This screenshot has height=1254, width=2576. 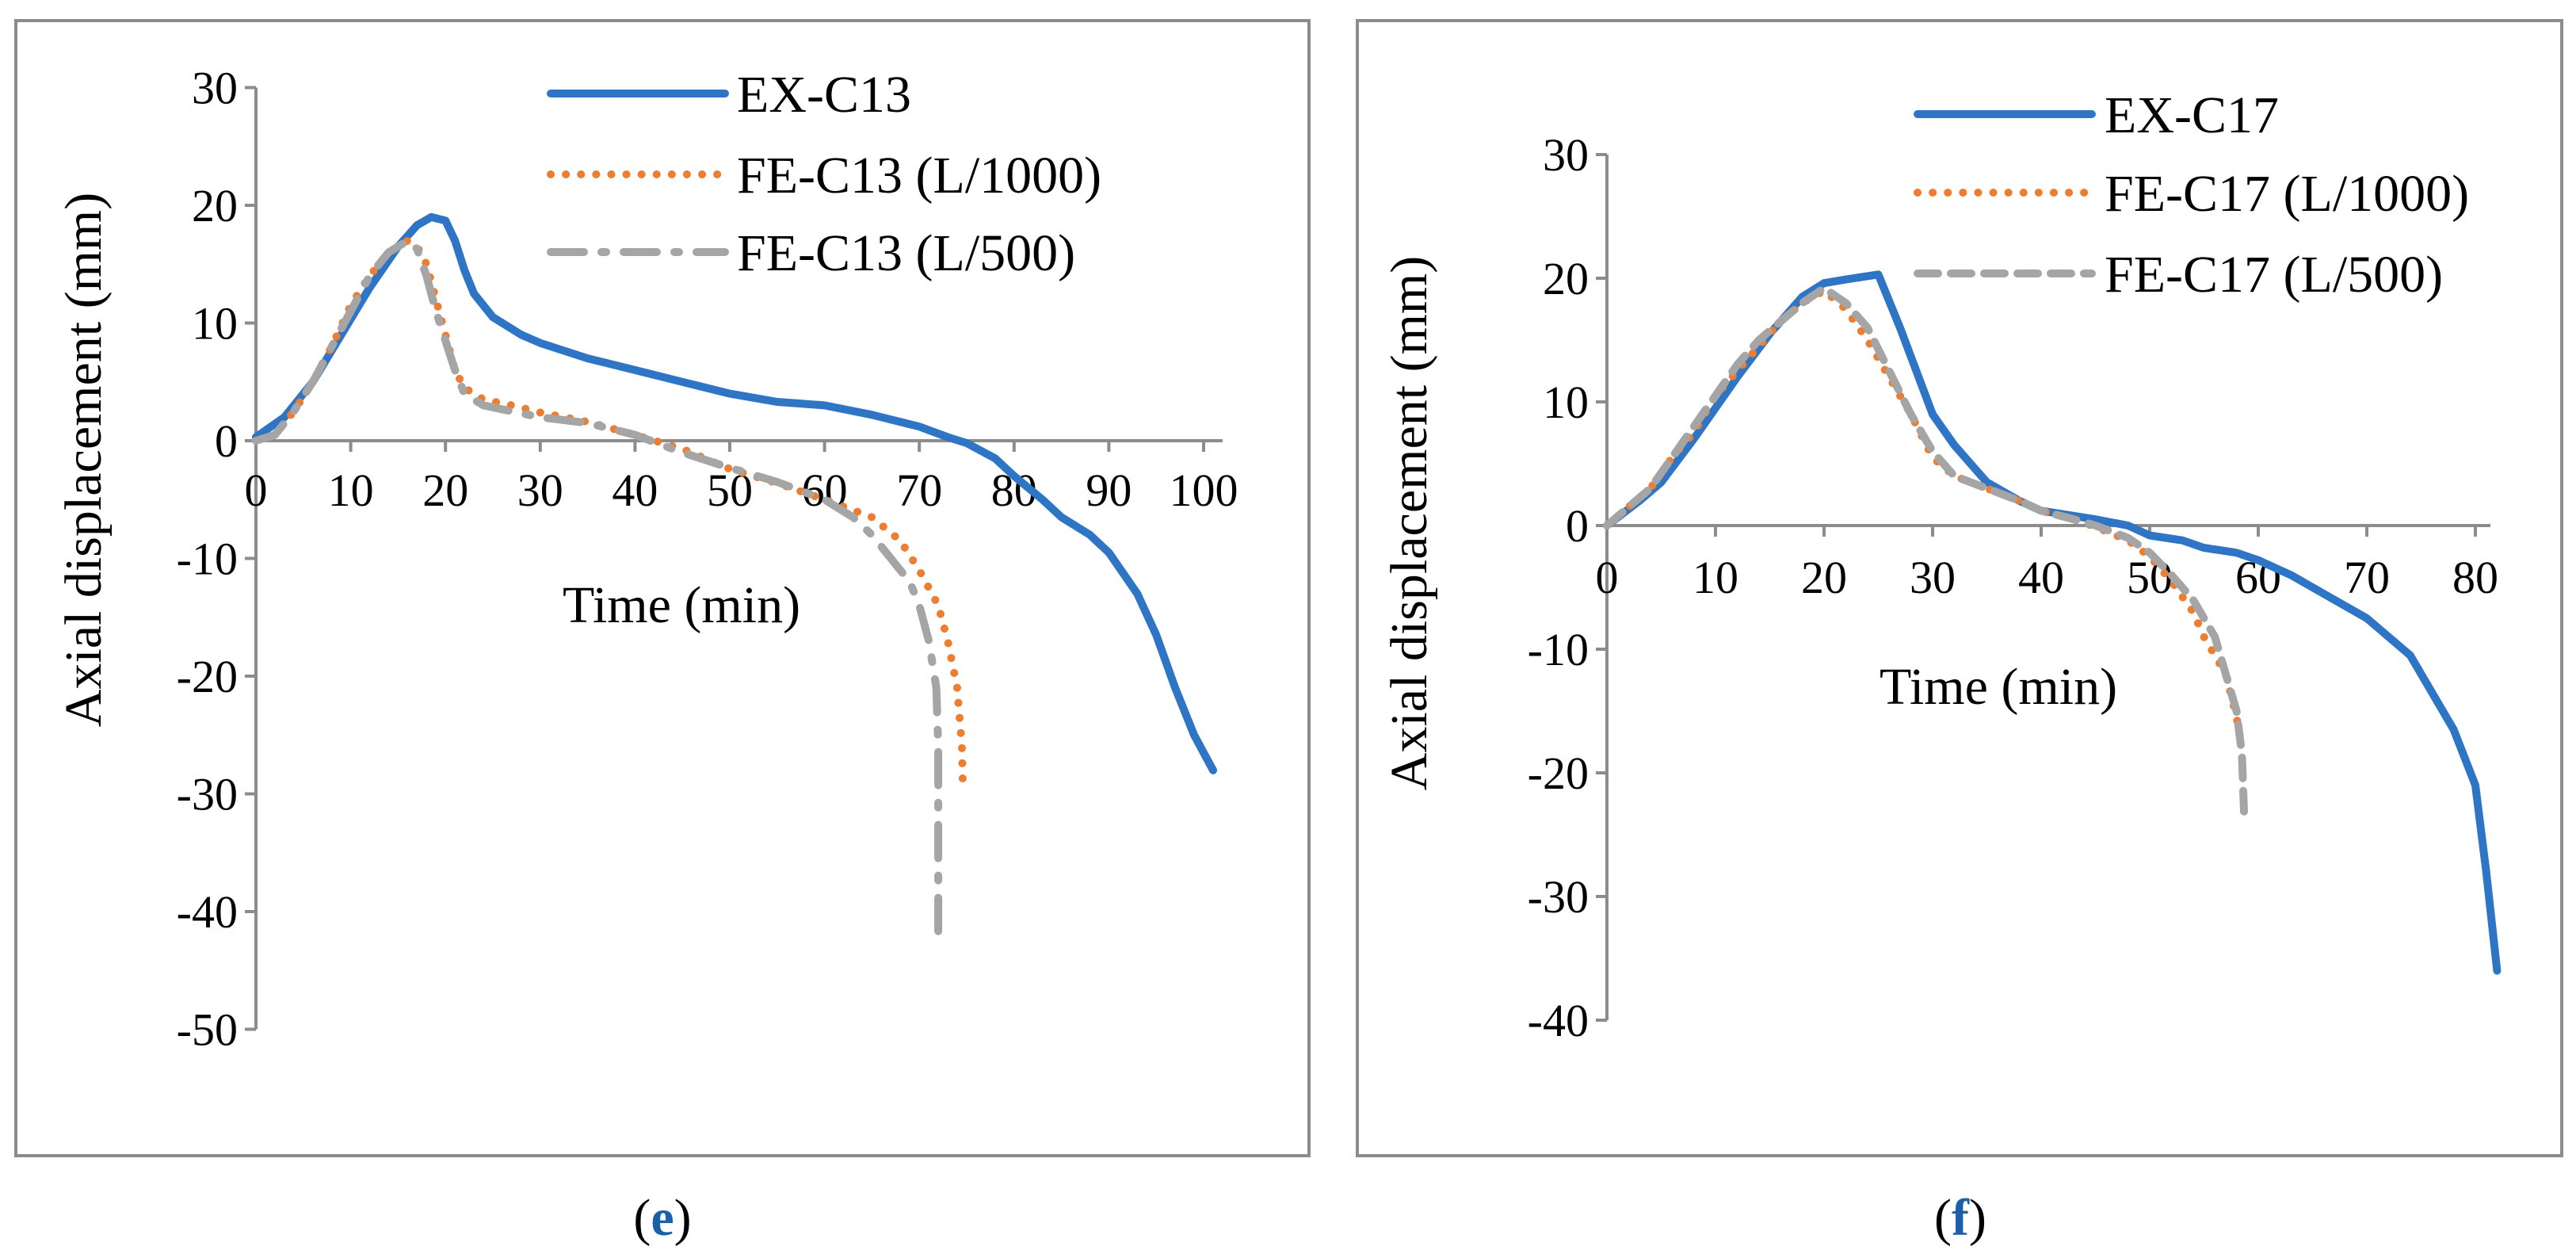 What do you see at coordinates (635, 491) in the screenshot?
I see `panel-e-x-tick-label: 40` at bounding box center [635, 491].